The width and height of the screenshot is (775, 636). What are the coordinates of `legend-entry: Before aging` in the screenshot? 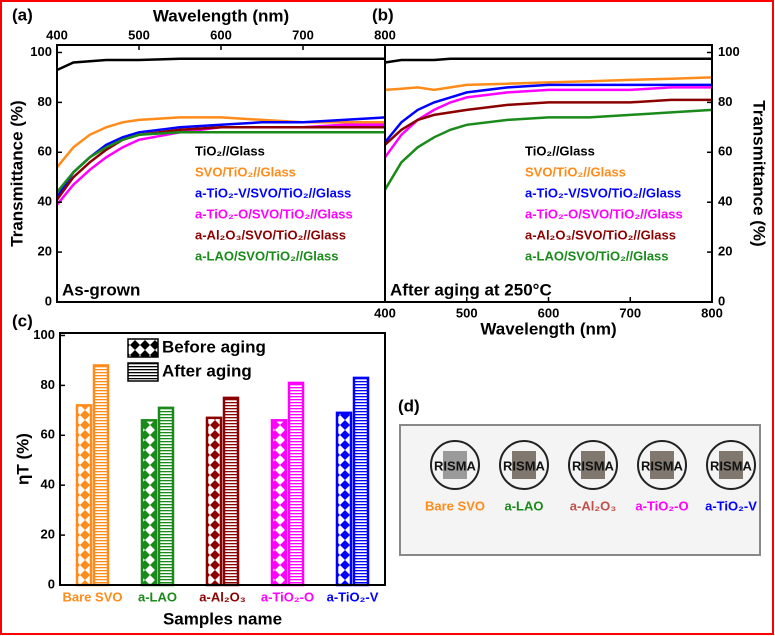 It's located at (214, 346).